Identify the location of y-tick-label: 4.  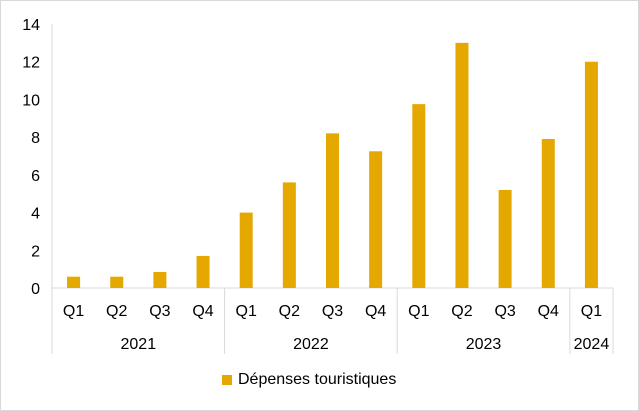
(35, 214).